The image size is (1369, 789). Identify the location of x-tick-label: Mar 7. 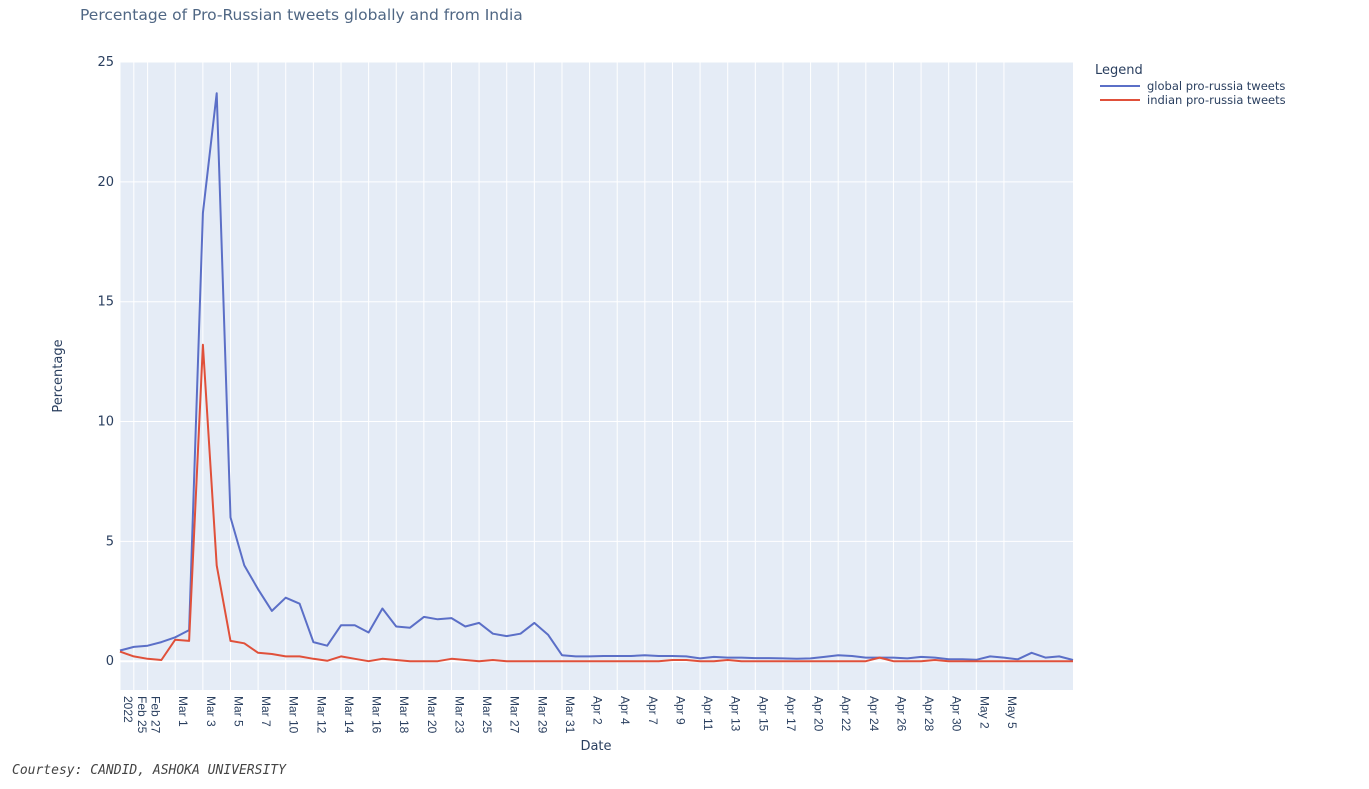
(266, 711).